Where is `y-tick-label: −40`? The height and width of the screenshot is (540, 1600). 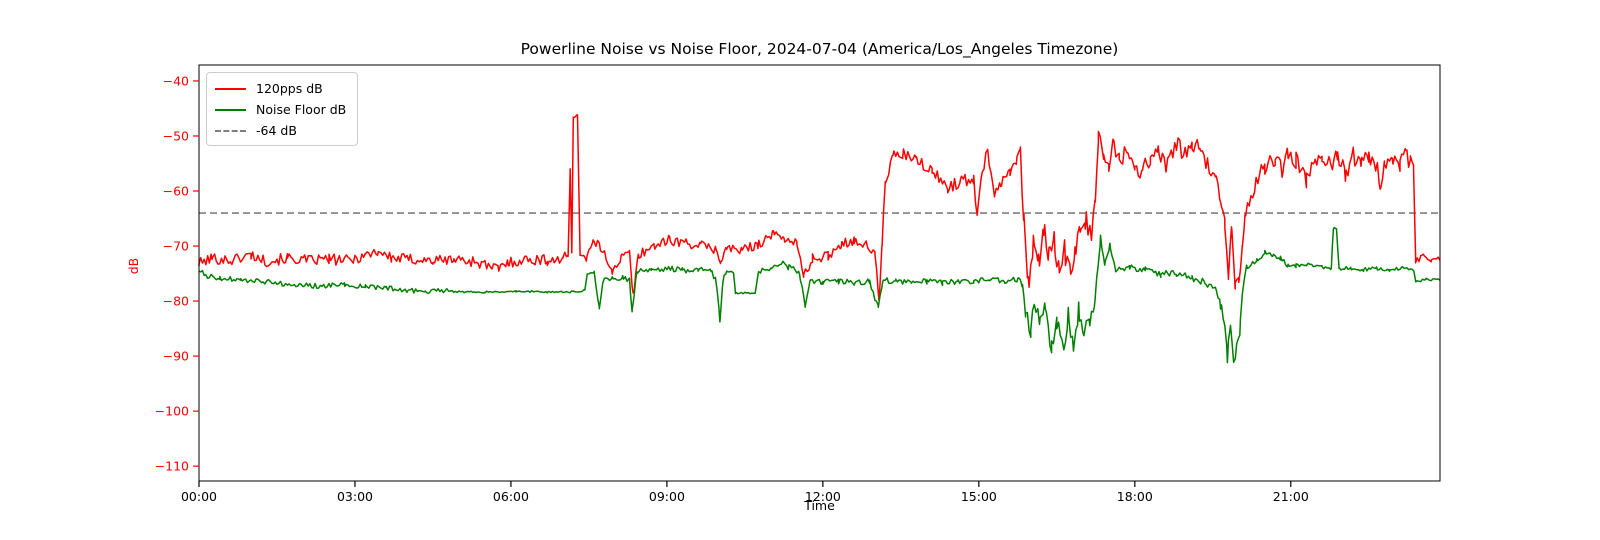
y-tick-label: −40 is located at coordinates (176, 80).